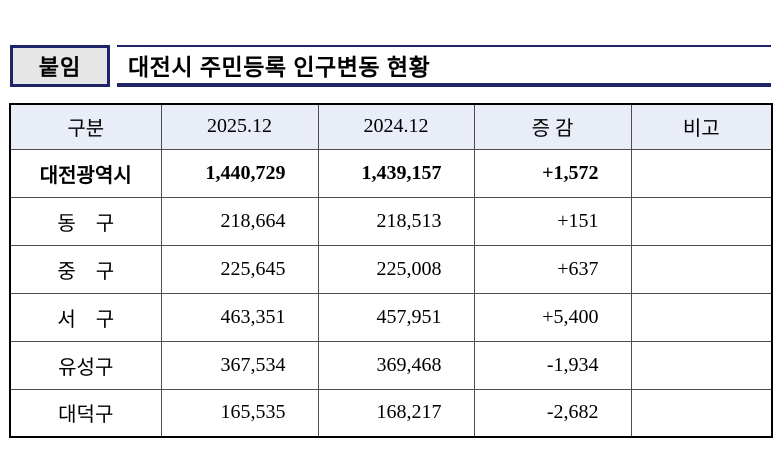  Describe the element at coordinates (239, 173) in the screenshot. I see `cell-v2025: 1,440,729` at that location.